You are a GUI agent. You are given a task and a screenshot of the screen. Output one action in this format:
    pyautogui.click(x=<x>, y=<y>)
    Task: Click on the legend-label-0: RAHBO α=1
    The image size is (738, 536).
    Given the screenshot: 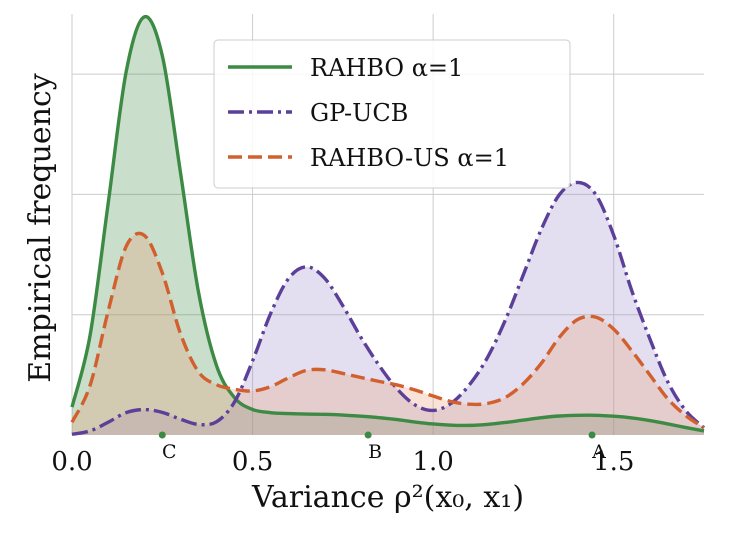 What is the action you would take?
    pyautogui.click(x=386, y=68)
    